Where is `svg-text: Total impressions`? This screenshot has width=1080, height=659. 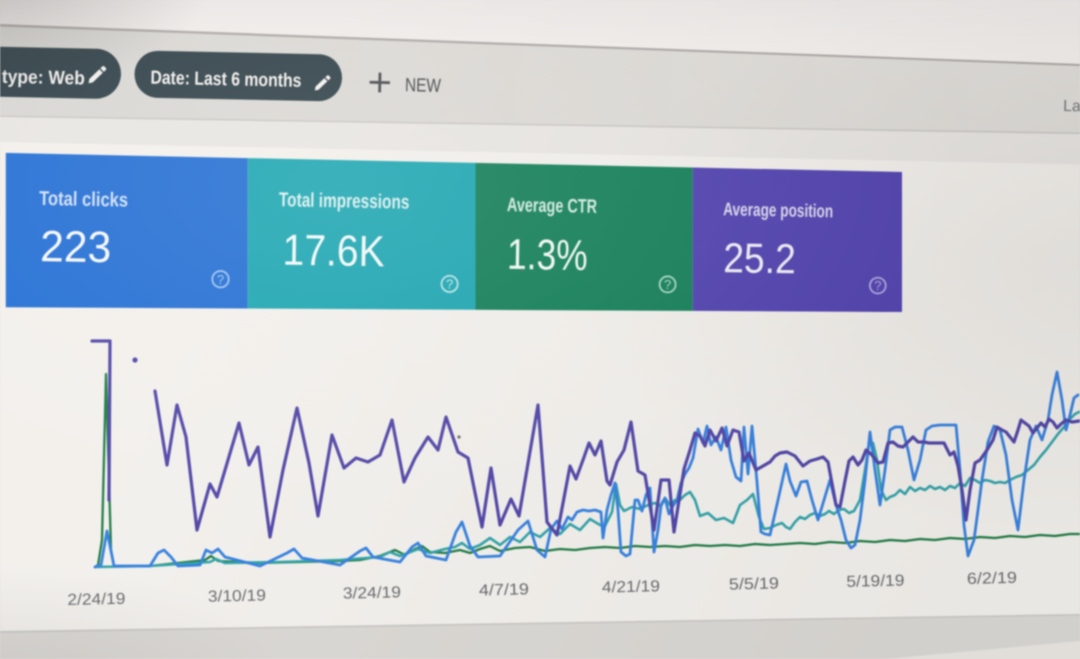
svg-text: Total impressions is located at coordinates (344, 201).